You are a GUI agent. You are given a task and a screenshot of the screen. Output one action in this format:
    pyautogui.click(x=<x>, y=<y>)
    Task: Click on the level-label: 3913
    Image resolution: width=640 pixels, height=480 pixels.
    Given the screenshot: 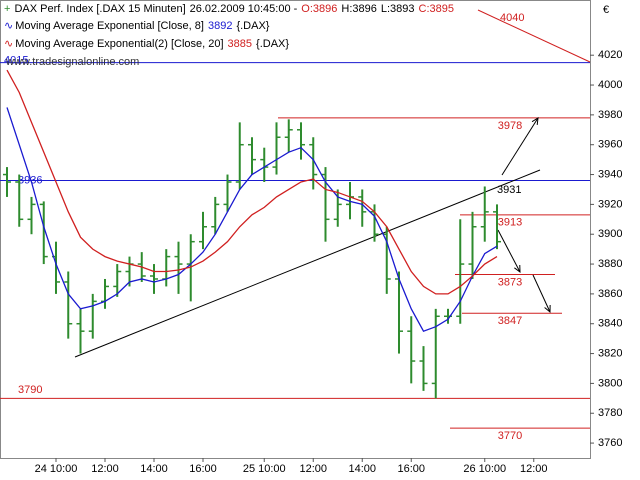 What is the action you would take?
    pyautogui.click(x=510, y=223)
    